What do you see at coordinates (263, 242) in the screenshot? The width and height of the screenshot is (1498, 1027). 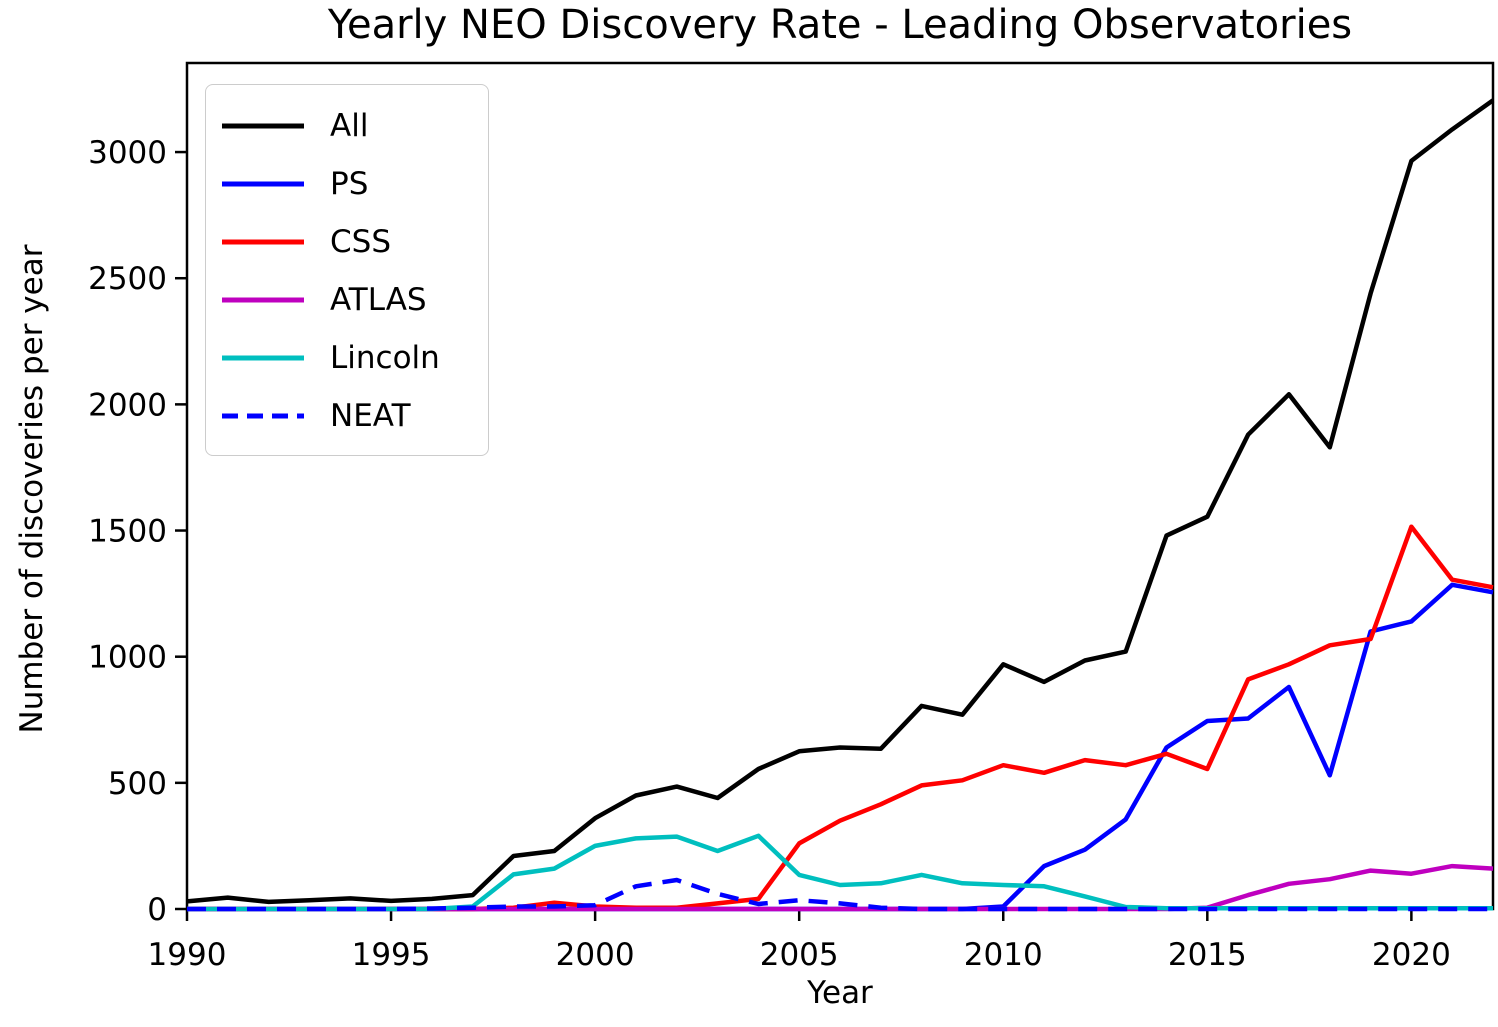 I see `legend-line-icon-css` at bounding box center [263, 242].